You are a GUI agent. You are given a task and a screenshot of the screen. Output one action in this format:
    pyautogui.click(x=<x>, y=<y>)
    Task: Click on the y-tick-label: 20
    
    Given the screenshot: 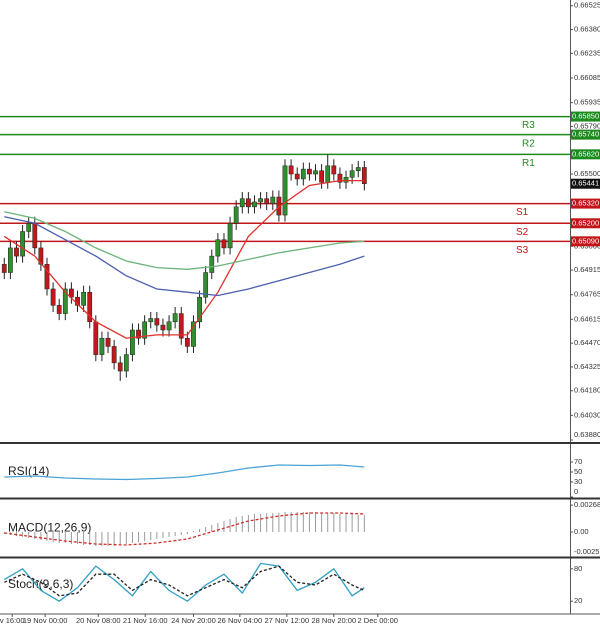 What is the action you would take?
    pyautogui.click(x=578, y=600)
    